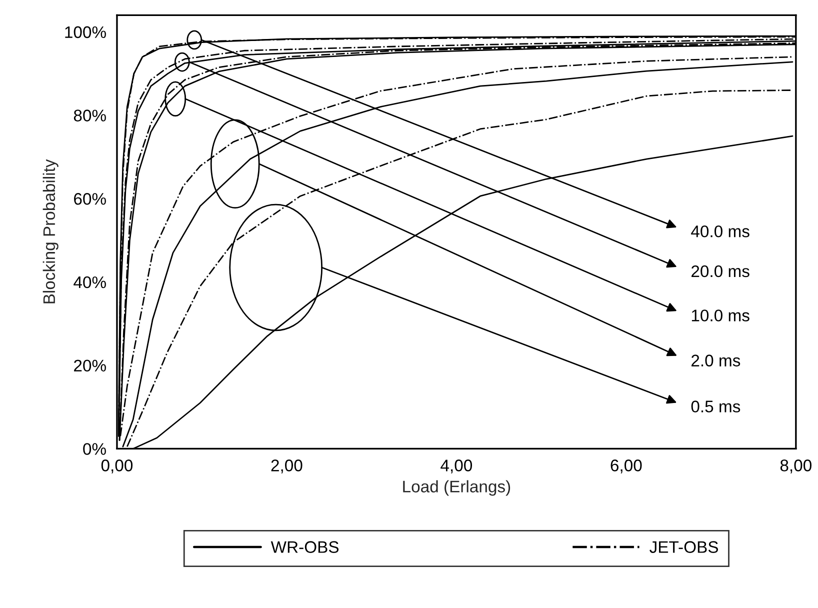  Describe the element at coordinates (117, 467) in the screenshot. I see `x-tick-label: 0,00` at that location.